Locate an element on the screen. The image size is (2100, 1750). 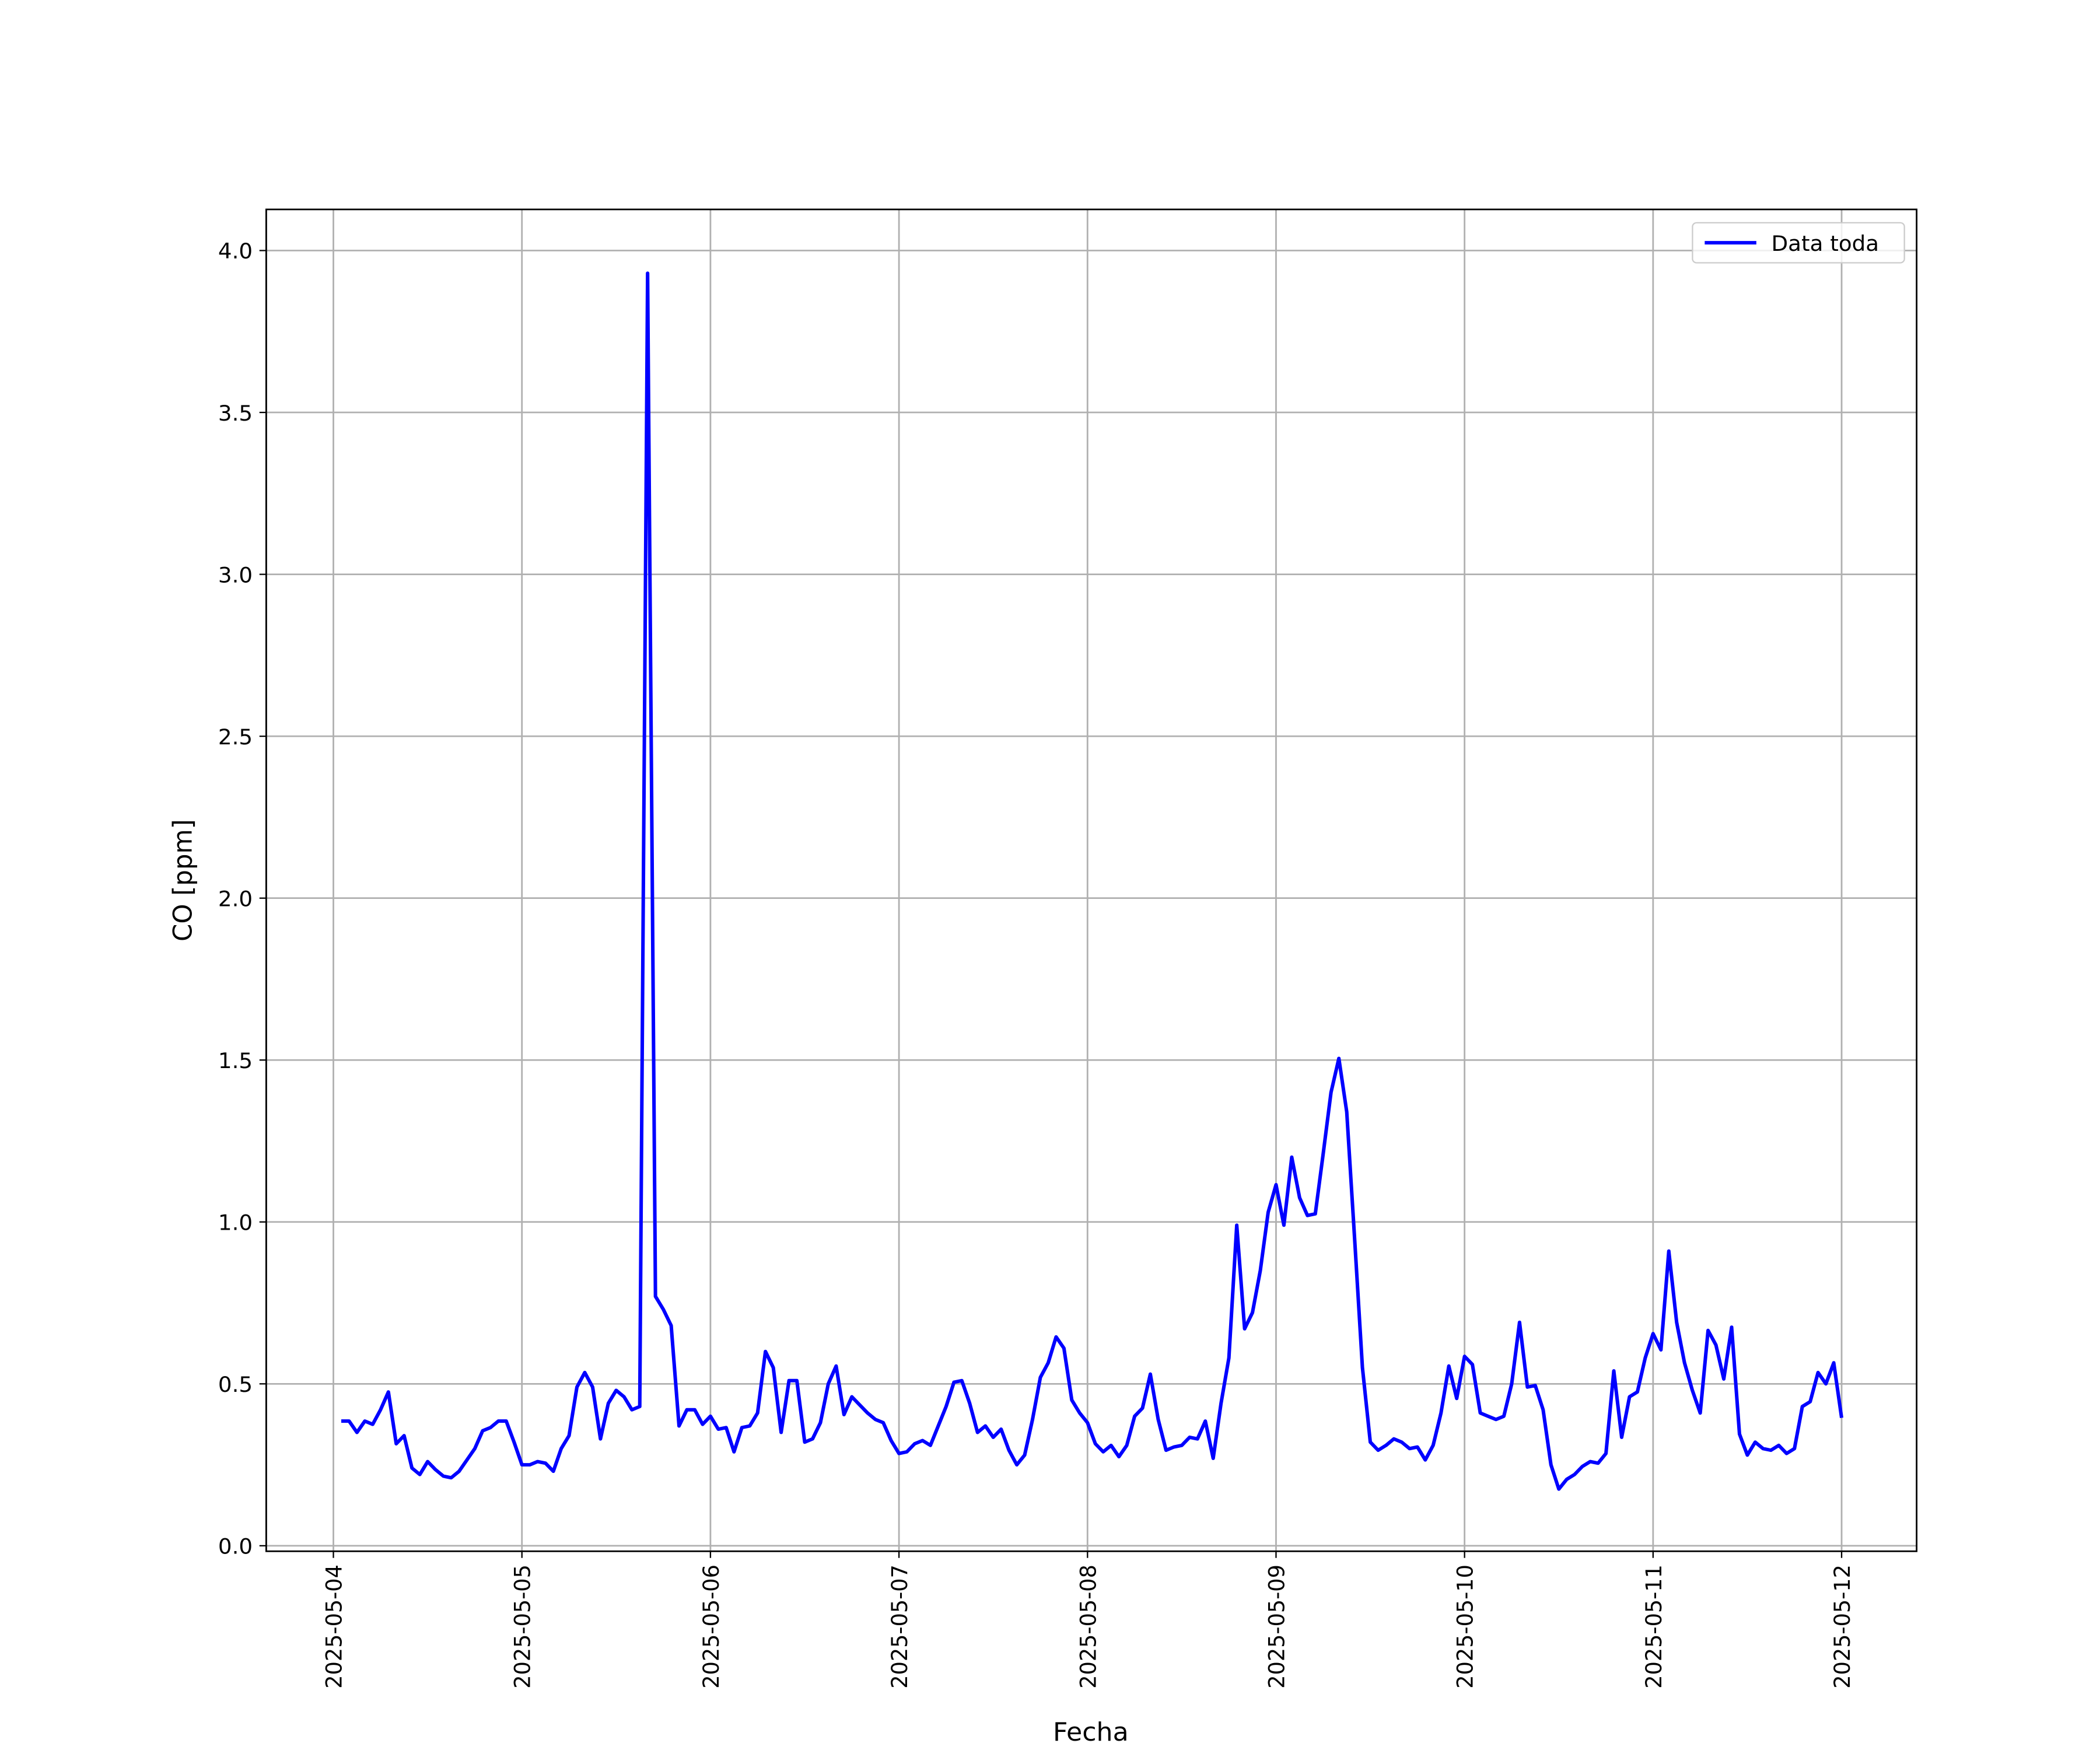
x-tick-label: 2025-05-07 is located at coordinates (900, 1626).